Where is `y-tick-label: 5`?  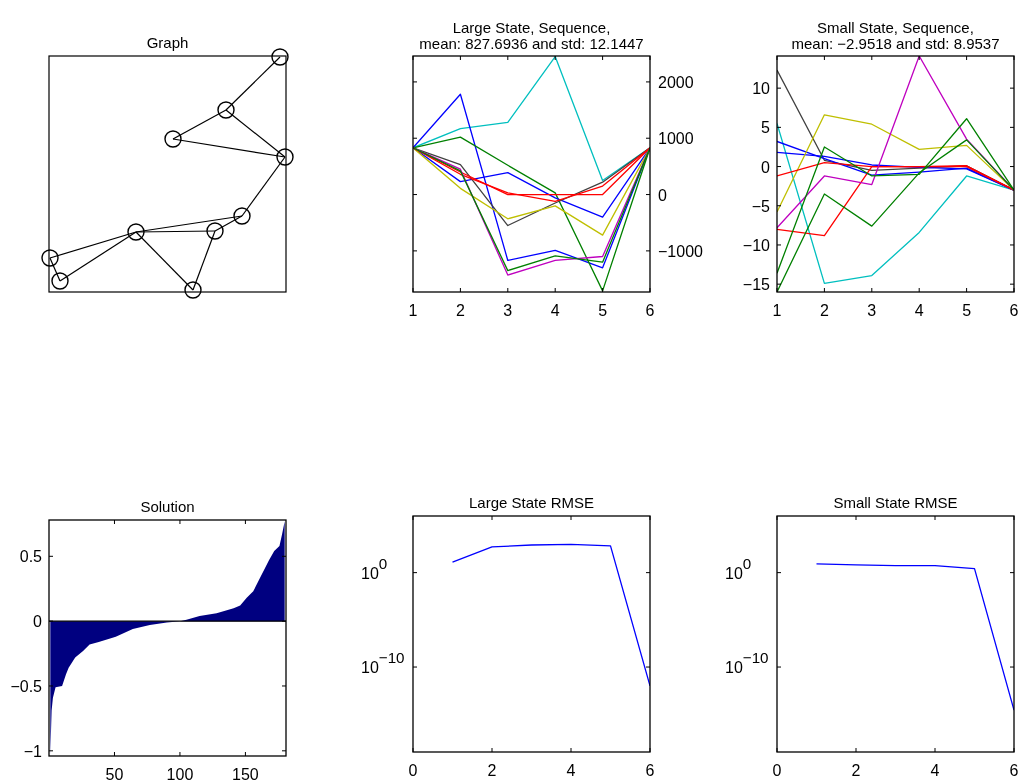
y-tick-label: 5 is located at coordinates (766, 128).